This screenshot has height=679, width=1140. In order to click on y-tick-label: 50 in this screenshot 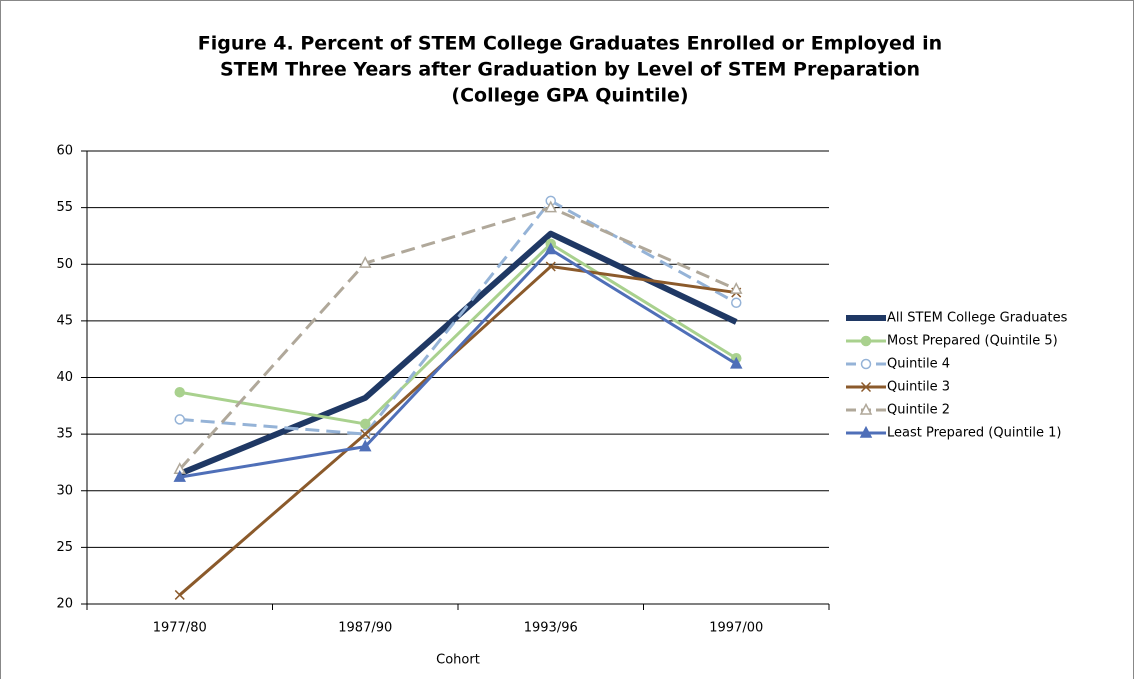, I will do `click(64, 264)`.